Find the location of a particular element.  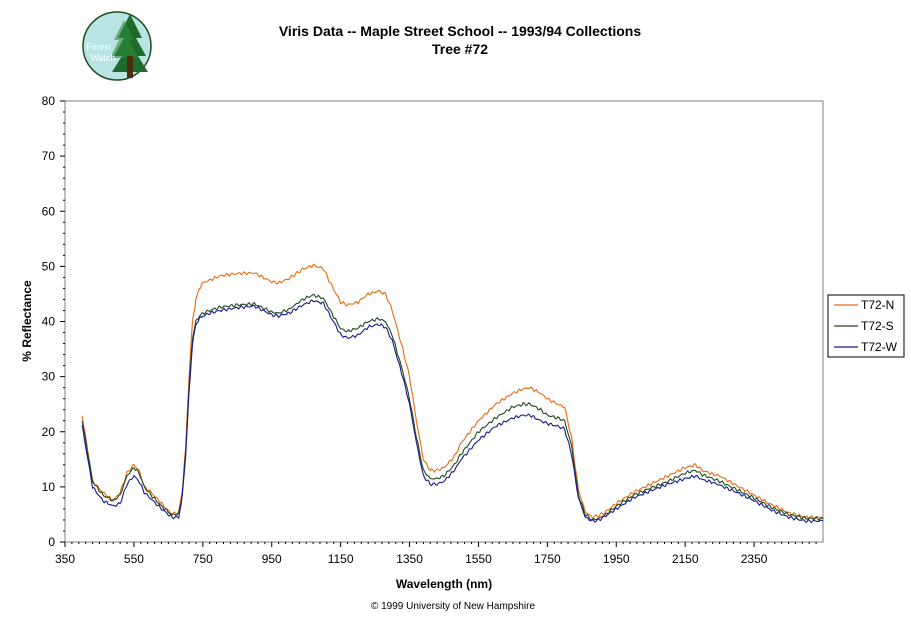

logo-text-forest: Forest is located at coordinates (98, 47).